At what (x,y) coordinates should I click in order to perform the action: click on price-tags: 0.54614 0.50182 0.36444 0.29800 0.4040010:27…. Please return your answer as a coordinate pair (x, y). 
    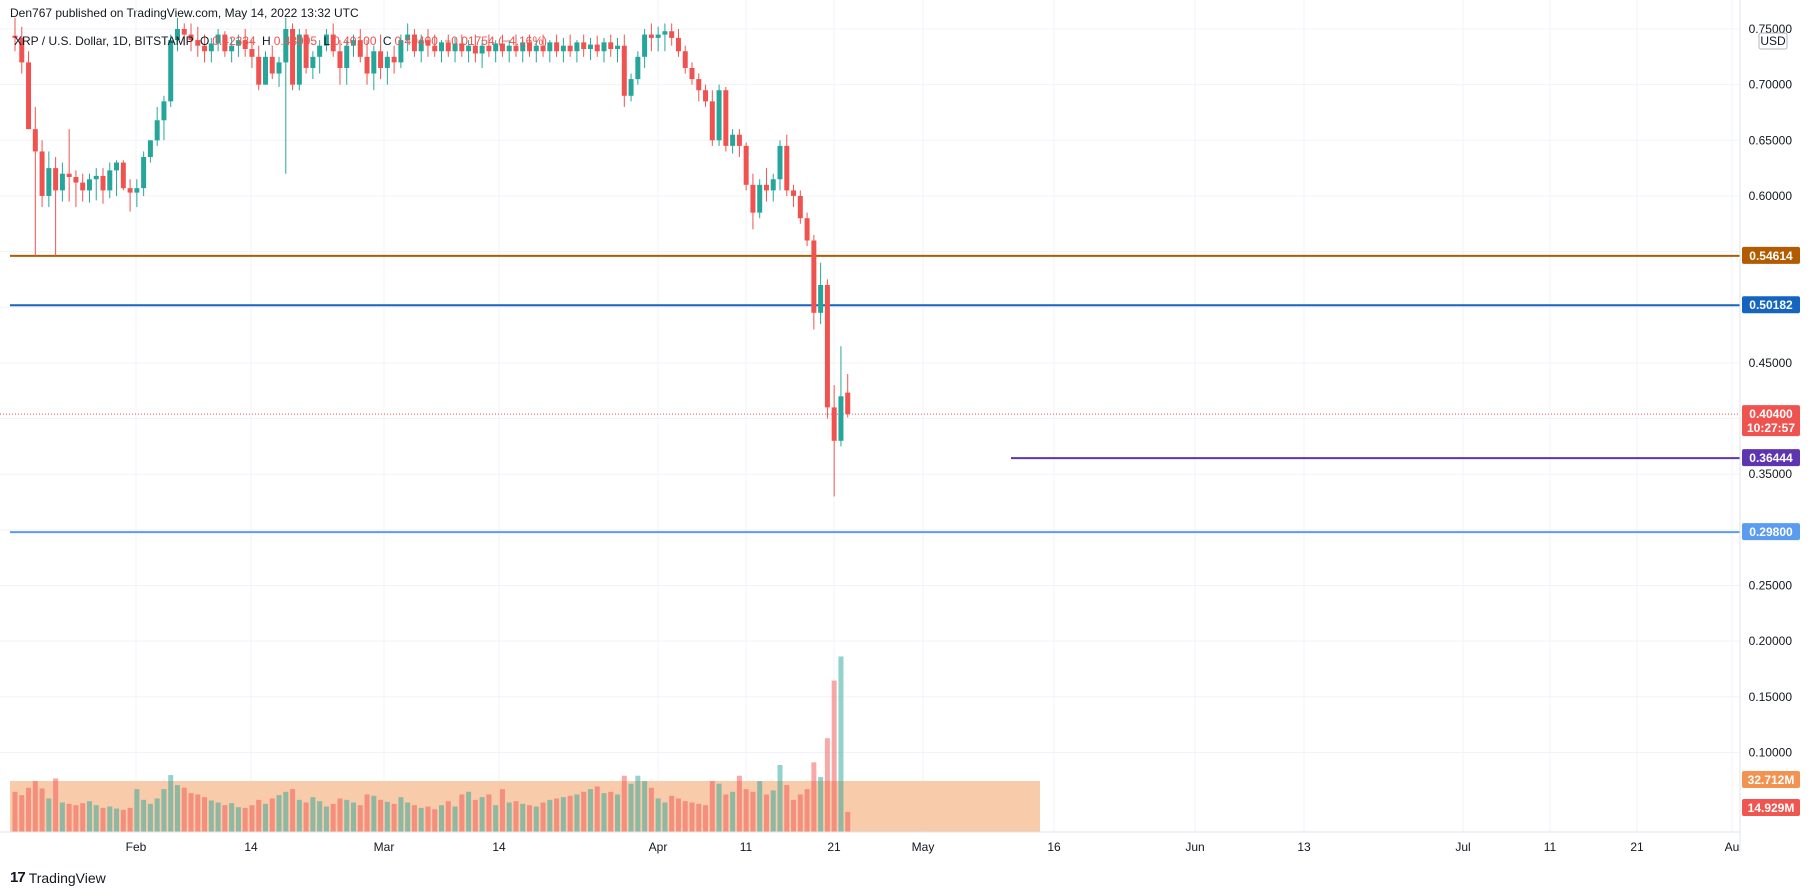
    Looking at the image, I should click on (1771, 531).